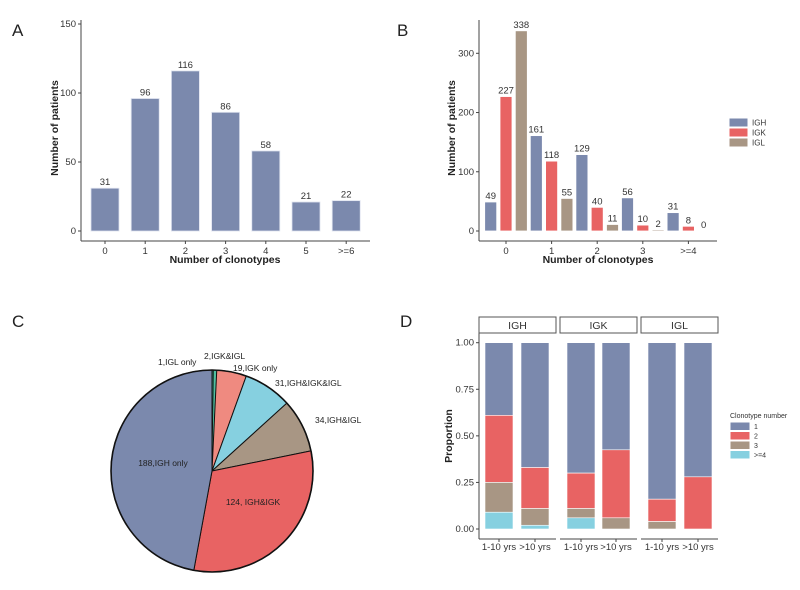 The width and height of the screenshot is (800, 590). I want to click on bar-value-label: 11, so click(613, 218).